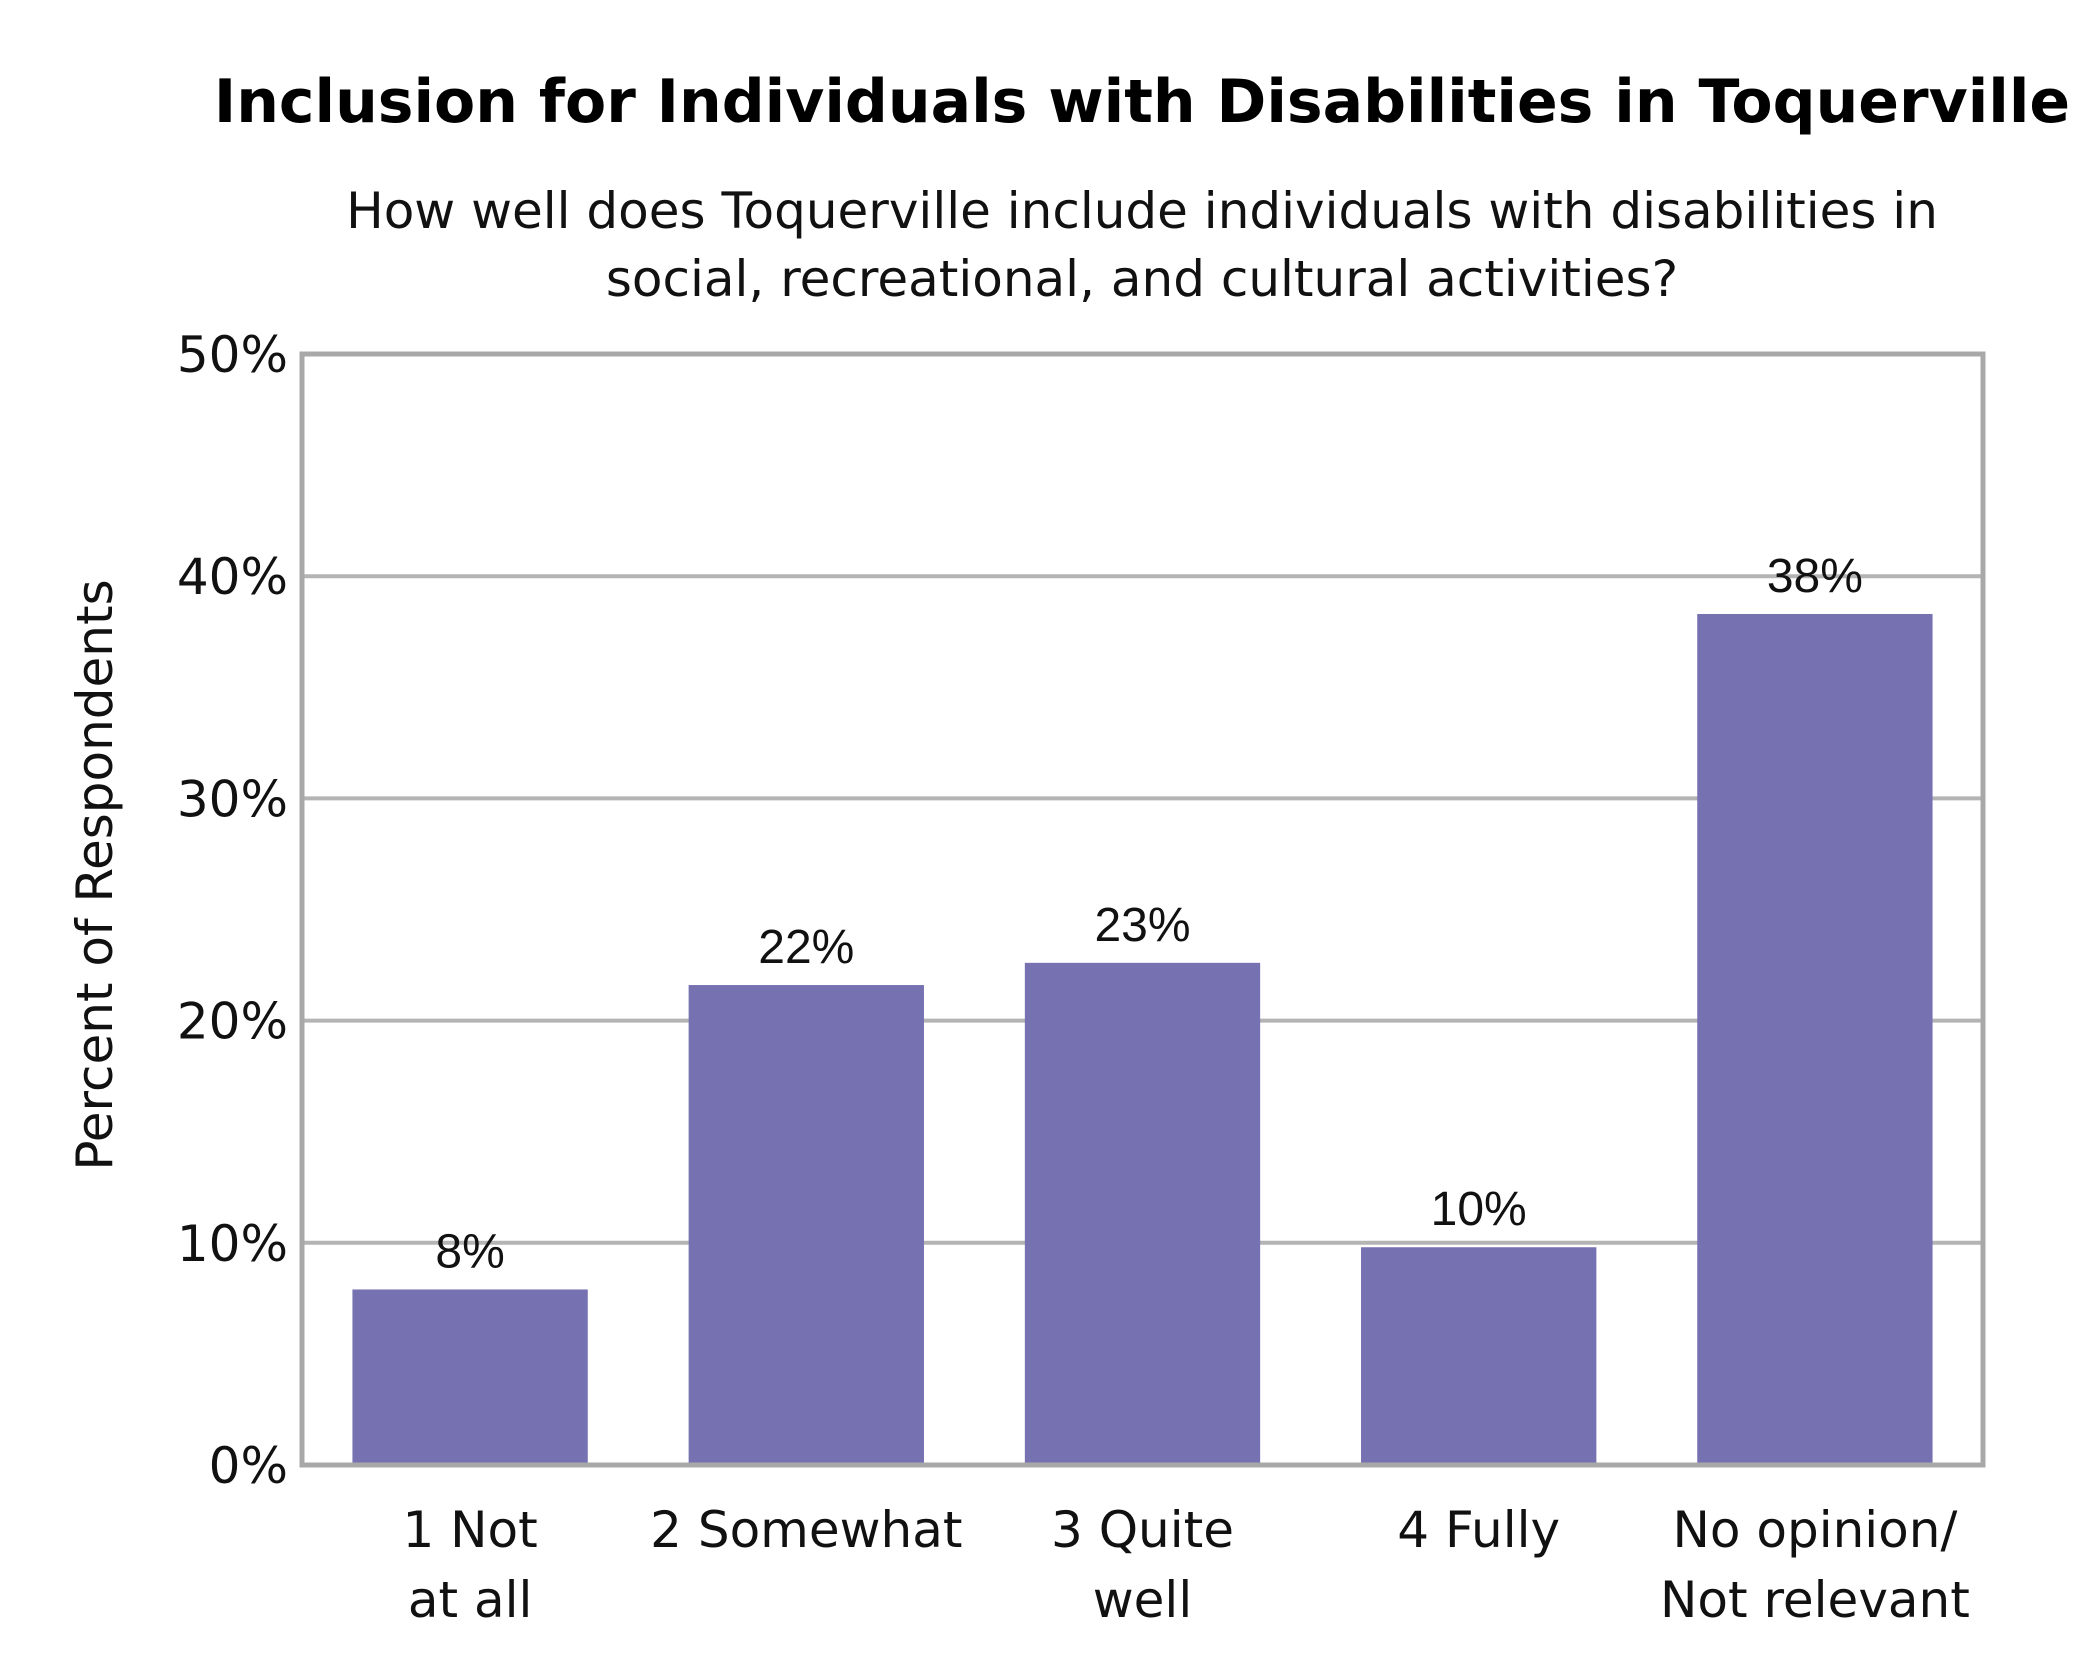  Describe the element at coordinates (232, 910) in the screenshot. I see `y-axis-ticks: 0% 10% 20% 30% 40% 50%` at that location.